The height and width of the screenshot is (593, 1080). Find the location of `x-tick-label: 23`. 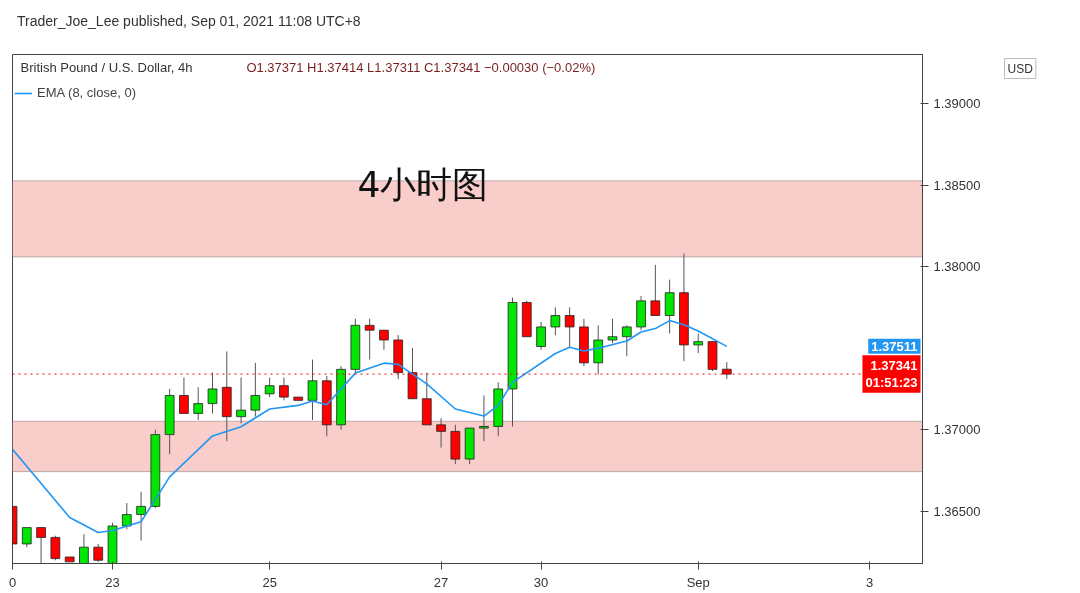

x-tick-label: 23 is located at coordinates (112, 582).